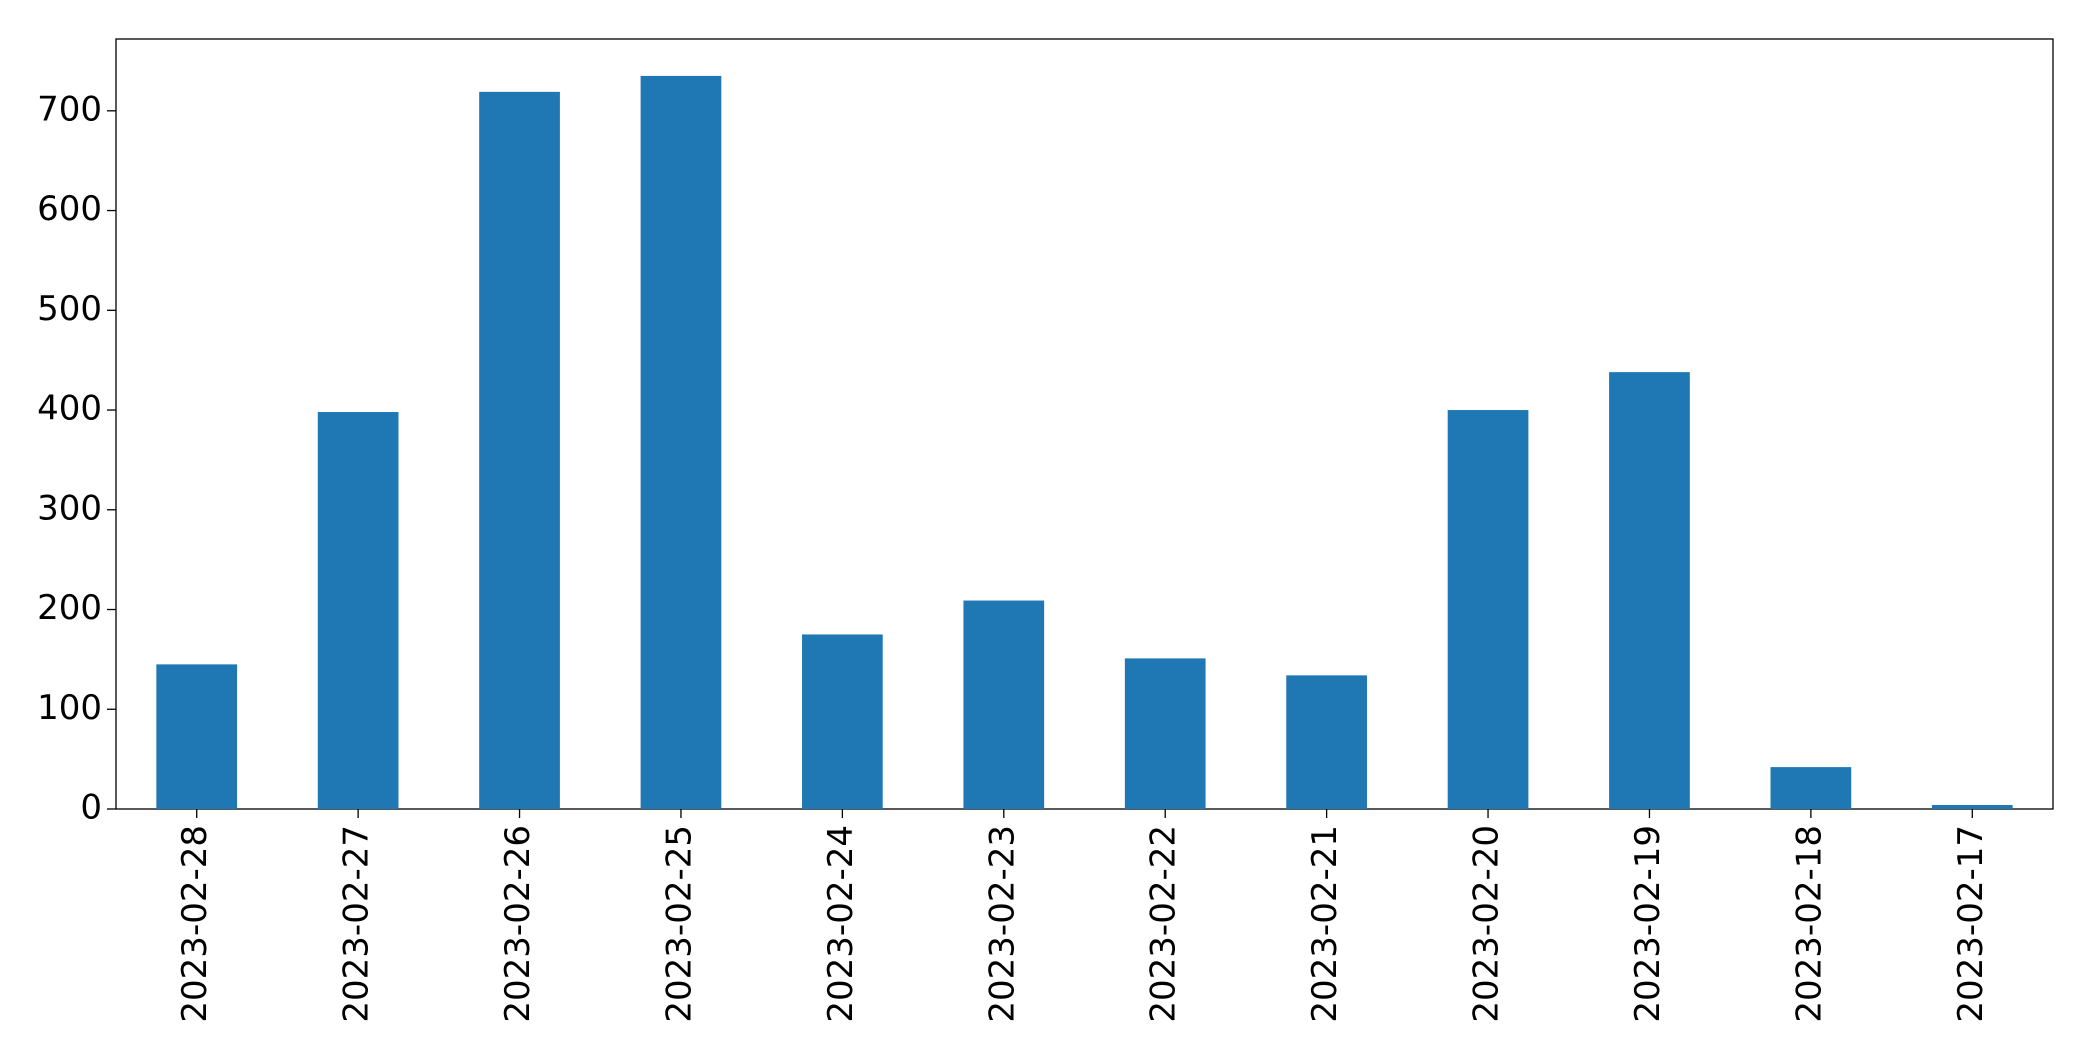 The height and width of the screenshot is (1061, 2093). Describe the element at coordinates (69, 508) in the screenshot. I see `y-tick-label: 300` at that location.